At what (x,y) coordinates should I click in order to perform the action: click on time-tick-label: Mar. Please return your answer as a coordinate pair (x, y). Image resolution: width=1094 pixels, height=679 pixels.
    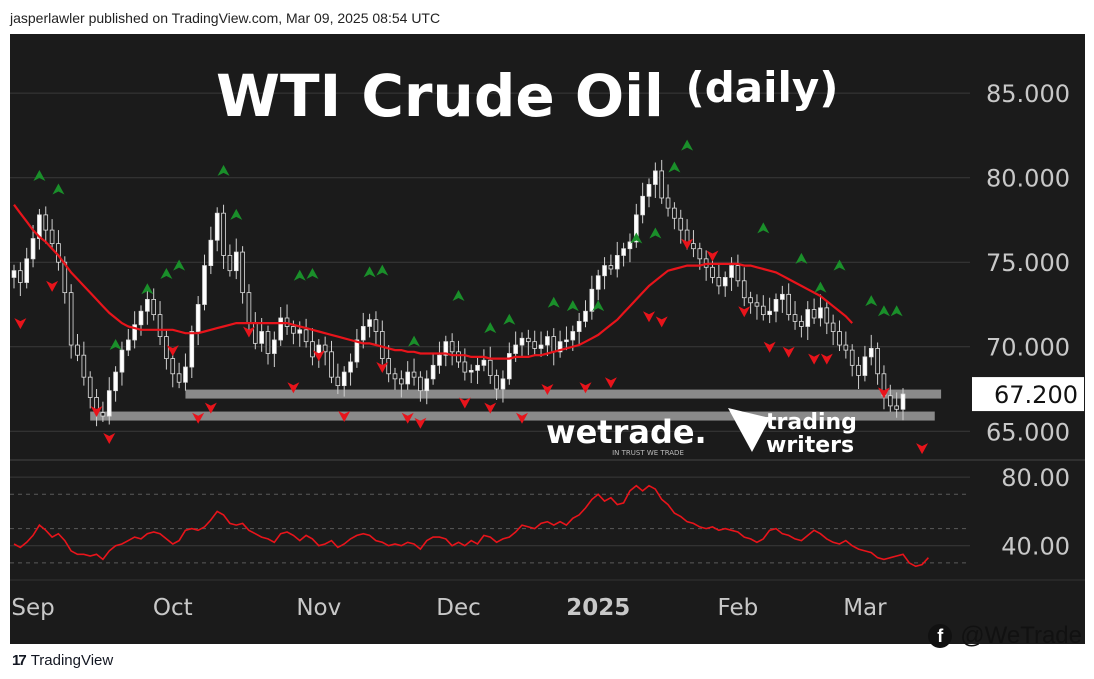
    Looking at the image, I should click on (865, 608).